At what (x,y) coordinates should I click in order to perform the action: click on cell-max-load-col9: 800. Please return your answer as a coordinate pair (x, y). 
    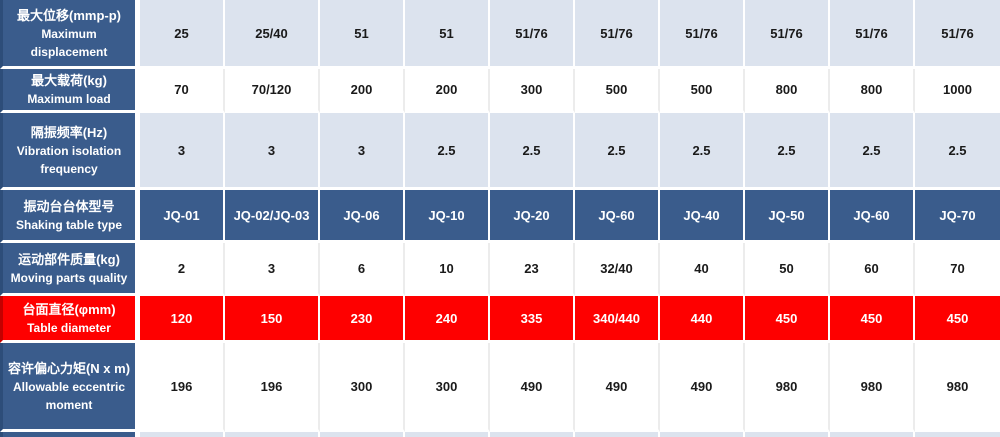
    Looking at the image, I should click on (872, 91).